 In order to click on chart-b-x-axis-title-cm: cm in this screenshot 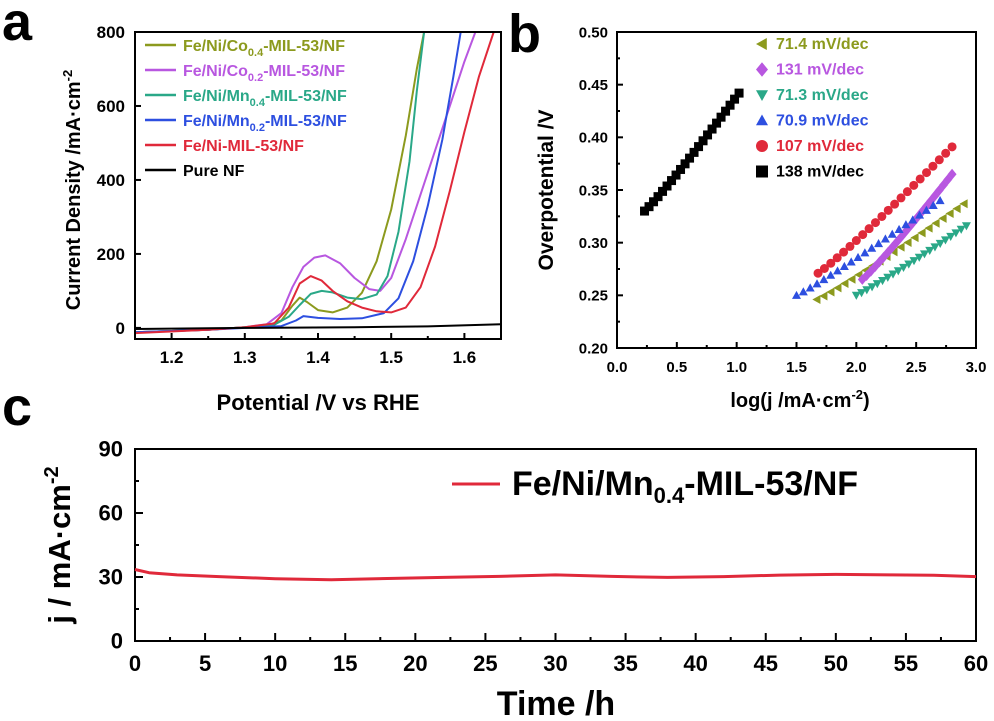, I will do `click(837, 401)`.